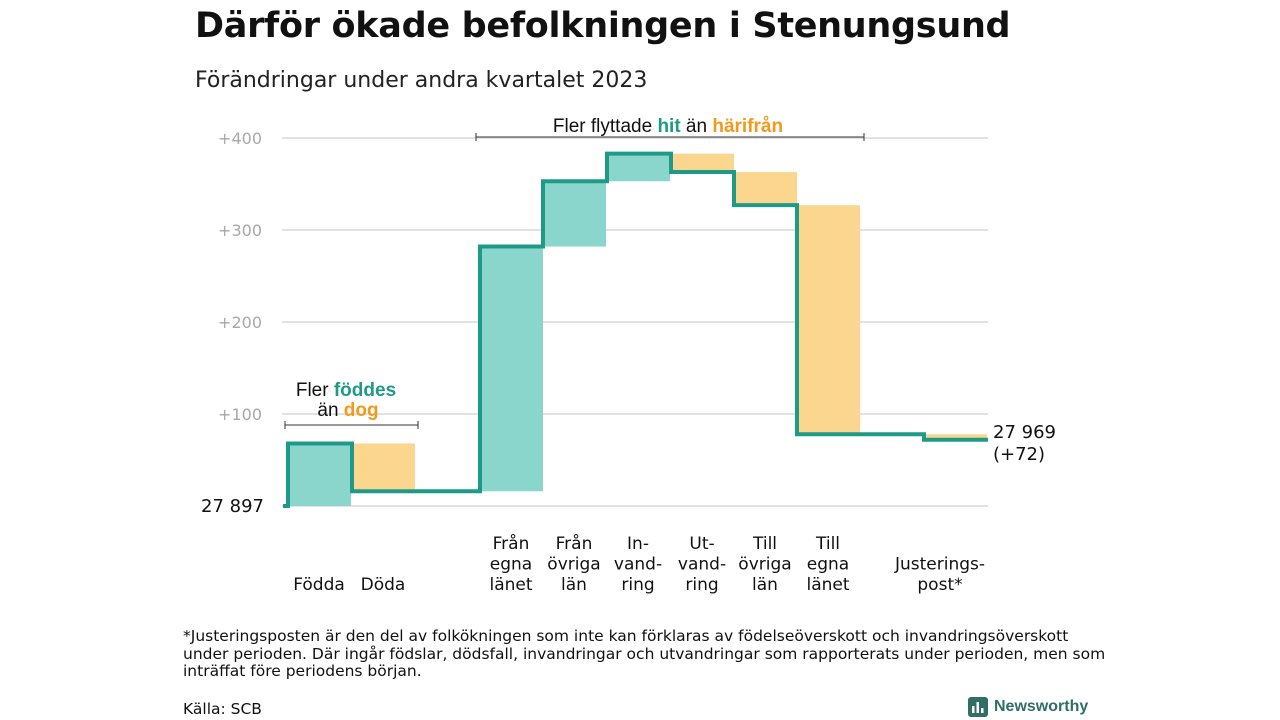 The height and width of the screenshot is (720, 1280). I want to click on chart-title: Därför ökade befolkningen i Stenungsund, so click(603, 26).